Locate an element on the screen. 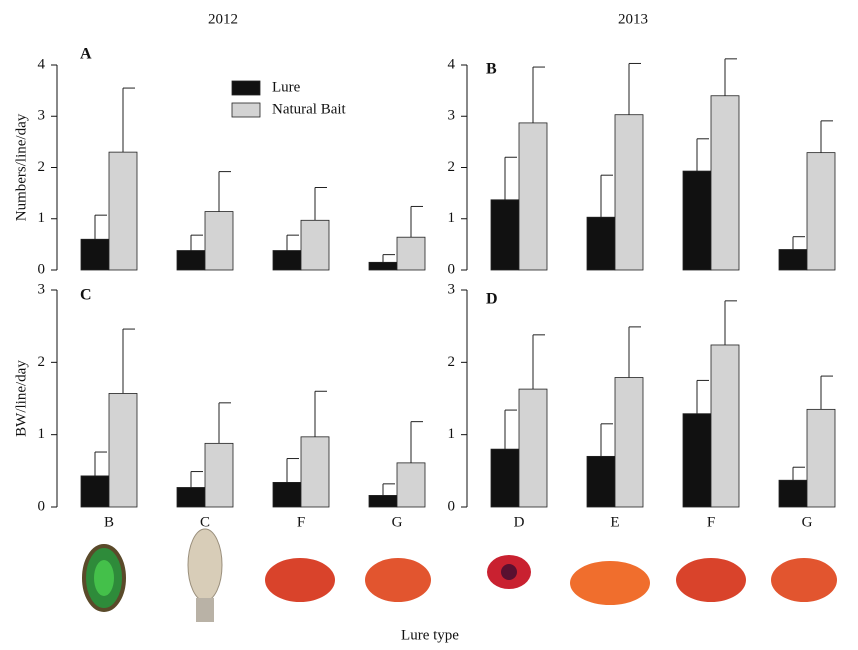 This screenshot has width=858, height=650. panel-label: C is located at coordinates (86, 295).